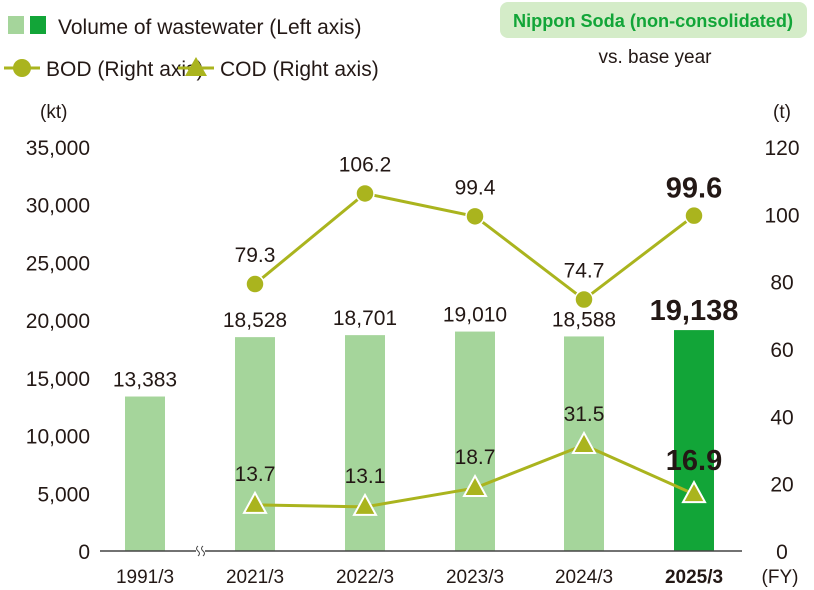 The width and height of the screenshot is (814, 590). Describe the element at coordinates (584, 271) in the screenshot. I see `bod-value-label: 74.7` at that location.